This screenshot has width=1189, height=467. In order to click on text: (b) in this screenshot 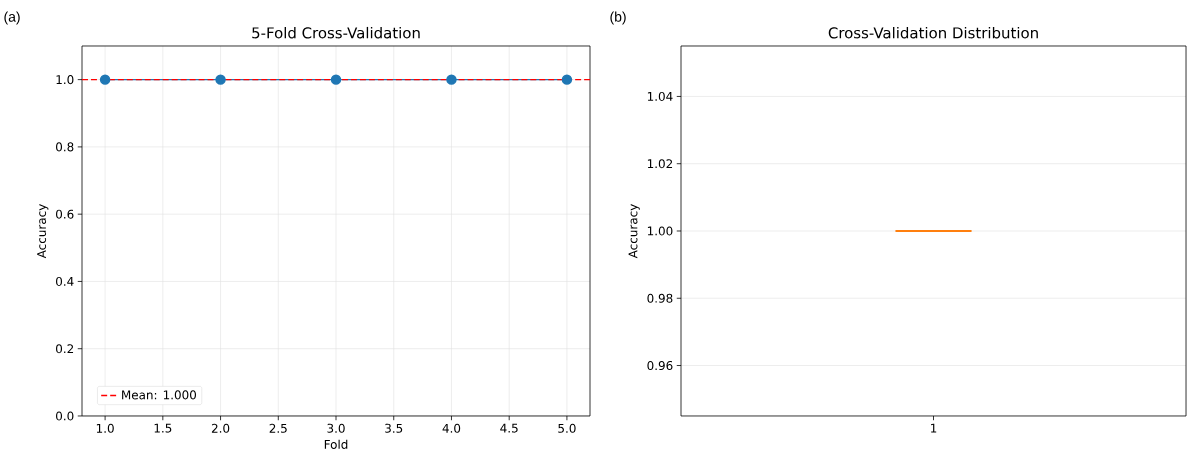, I will do `click(618, 18)`.